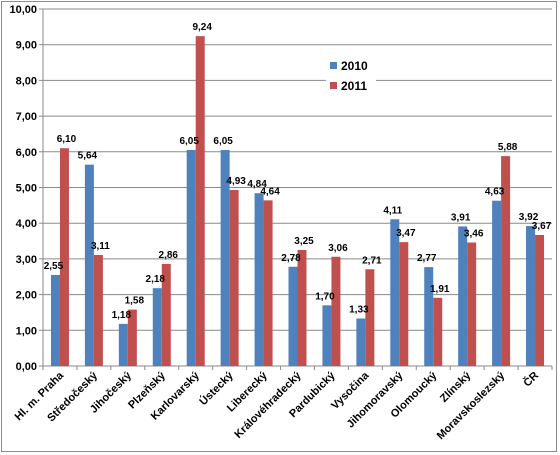 The width and height of the screenshot is (560, 455). What do you see at coordinates (495, 192) in the screenshot?
I see `data-label: 4,63` at bounding box center [495, 192].